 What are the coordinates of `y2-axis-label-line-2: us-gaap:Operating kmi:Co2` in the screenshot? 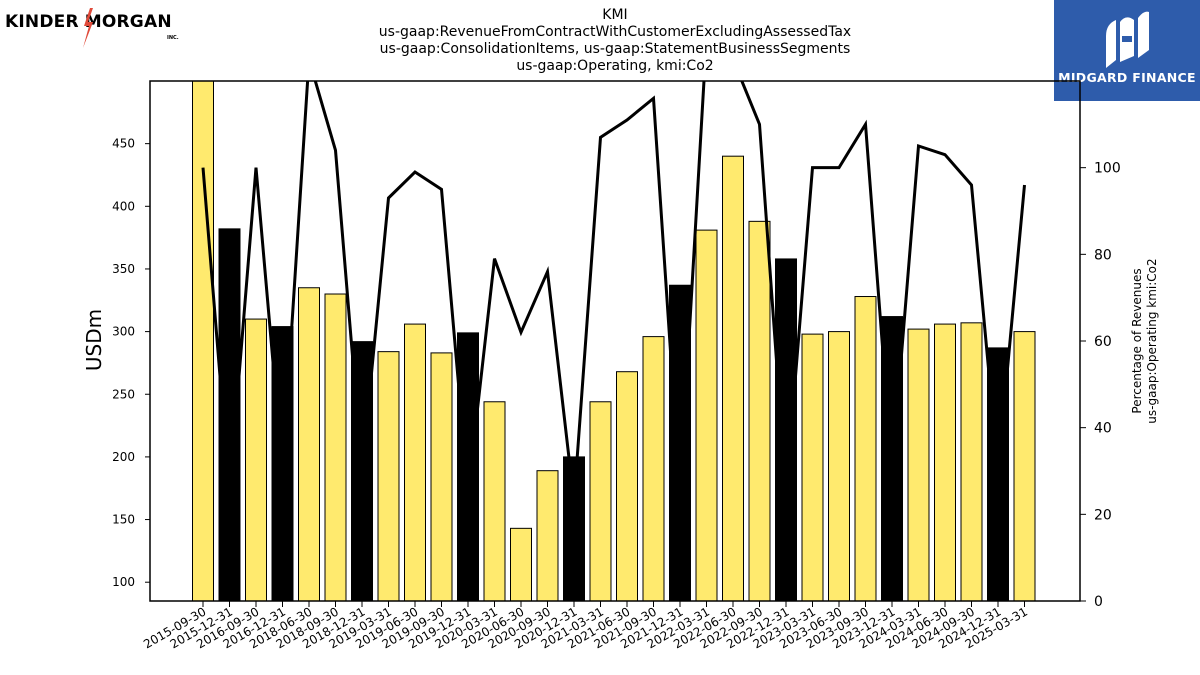 It's located at (1152, 340).